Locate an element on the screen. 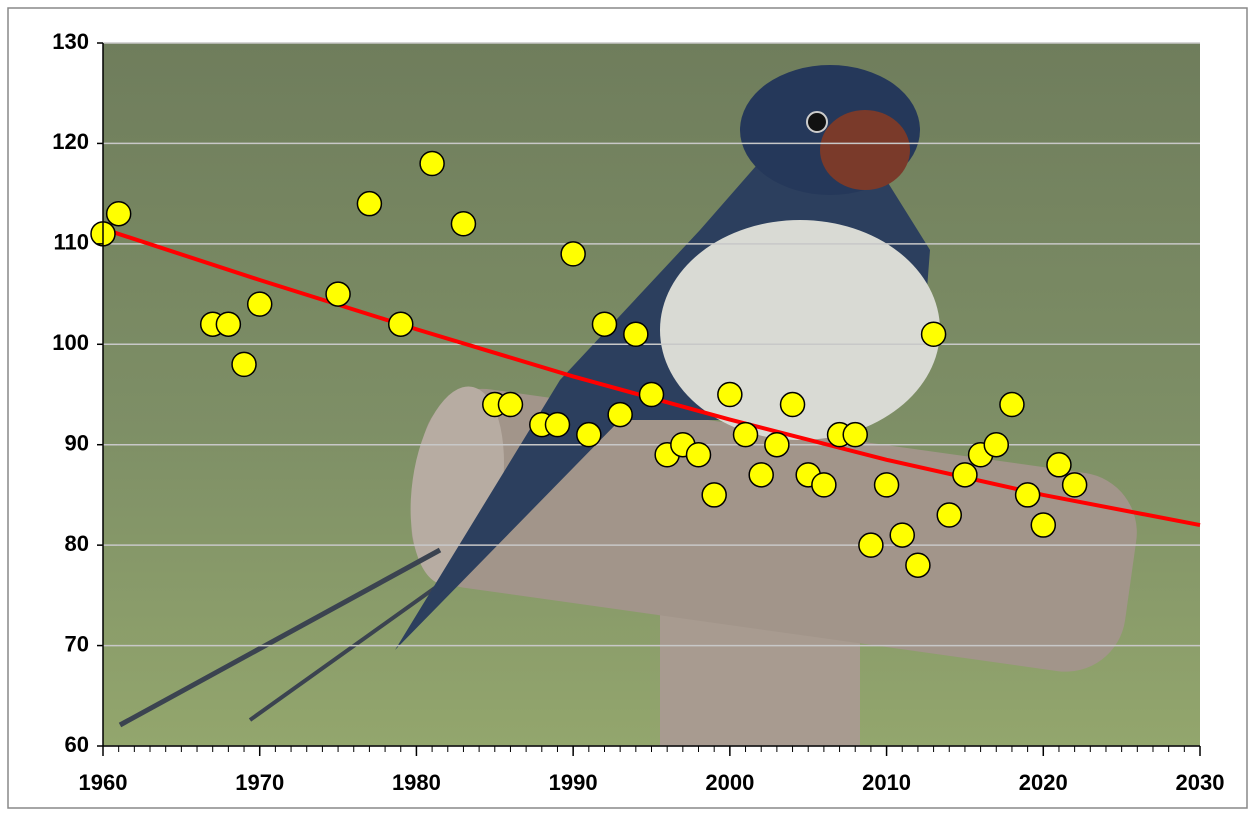  y-tick-label: 120 is located at coordinates (70, 141).